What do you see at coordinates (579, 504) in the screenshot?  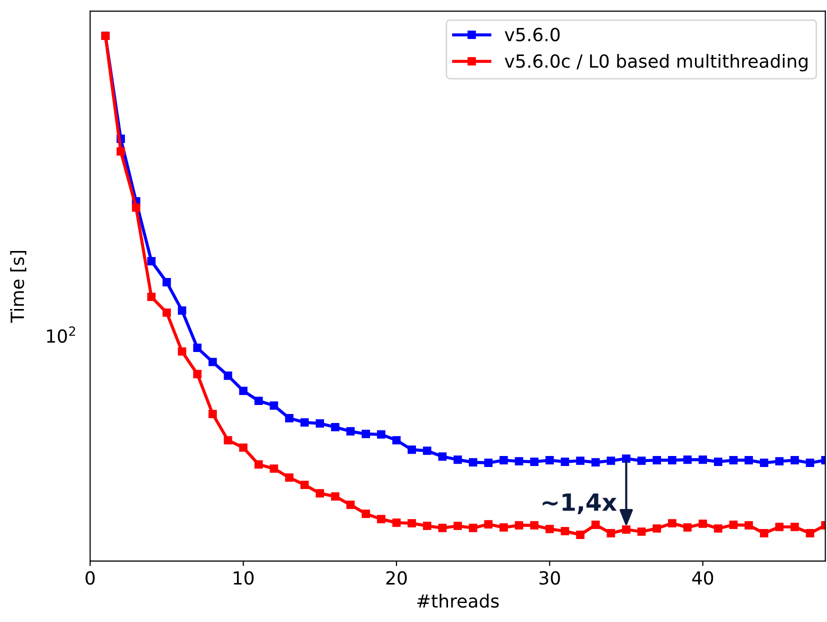 I see `annotation: ~1,4x` at bounding box center [579, 504].